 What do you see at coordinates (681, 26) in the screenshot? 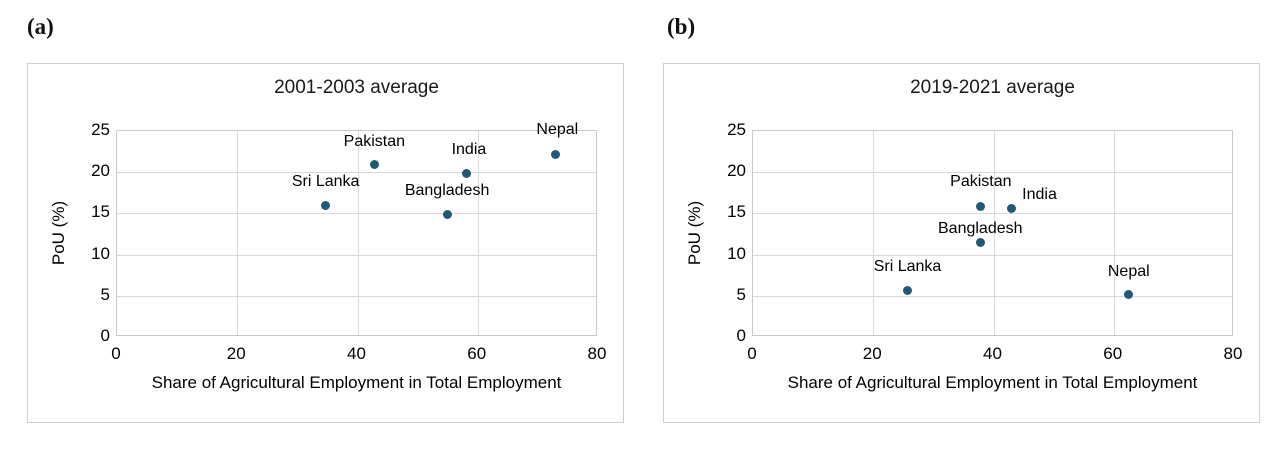
I see `panel-label-b: (b)` at bounding box center [681, 26].